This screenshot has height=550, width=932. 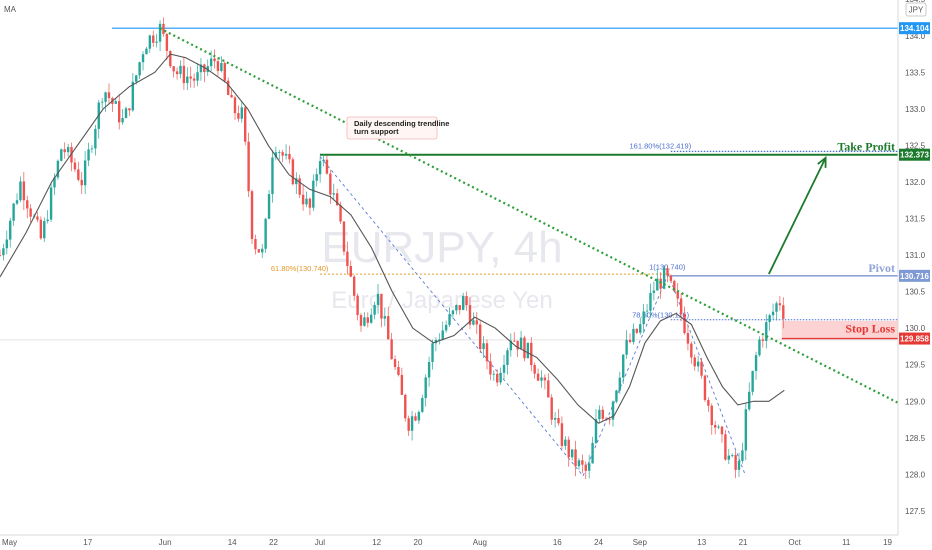 I want to click on x-tick-label: Oct, so click(x=794, y=542).